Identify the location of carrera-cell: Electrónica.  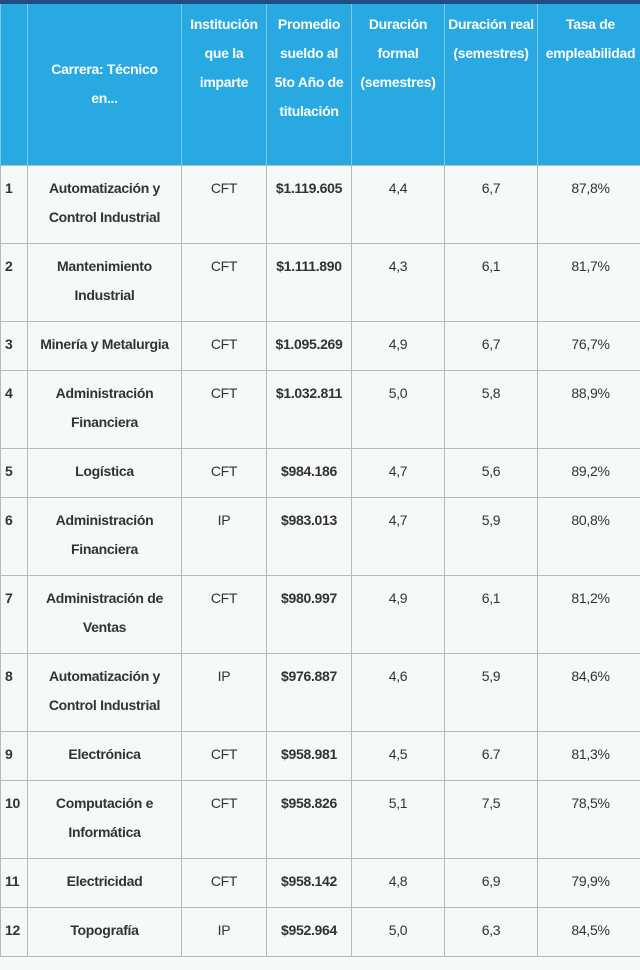
(104, 756).